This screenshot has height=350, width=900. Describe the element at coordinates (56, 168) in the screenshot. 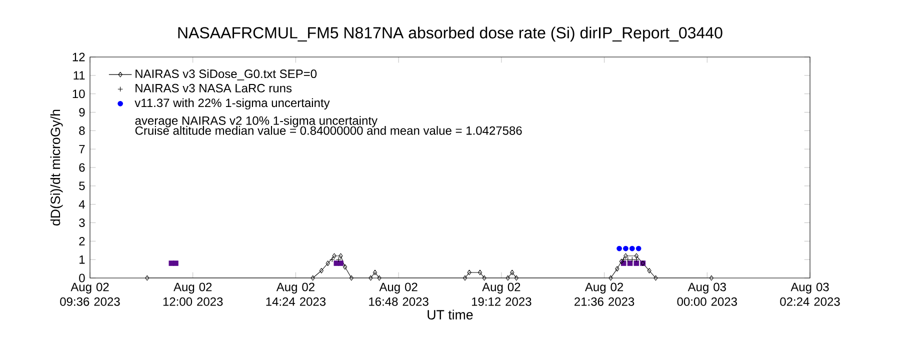

I see `y-axis-title: dD(Si)/dt microGy/h` at that location.